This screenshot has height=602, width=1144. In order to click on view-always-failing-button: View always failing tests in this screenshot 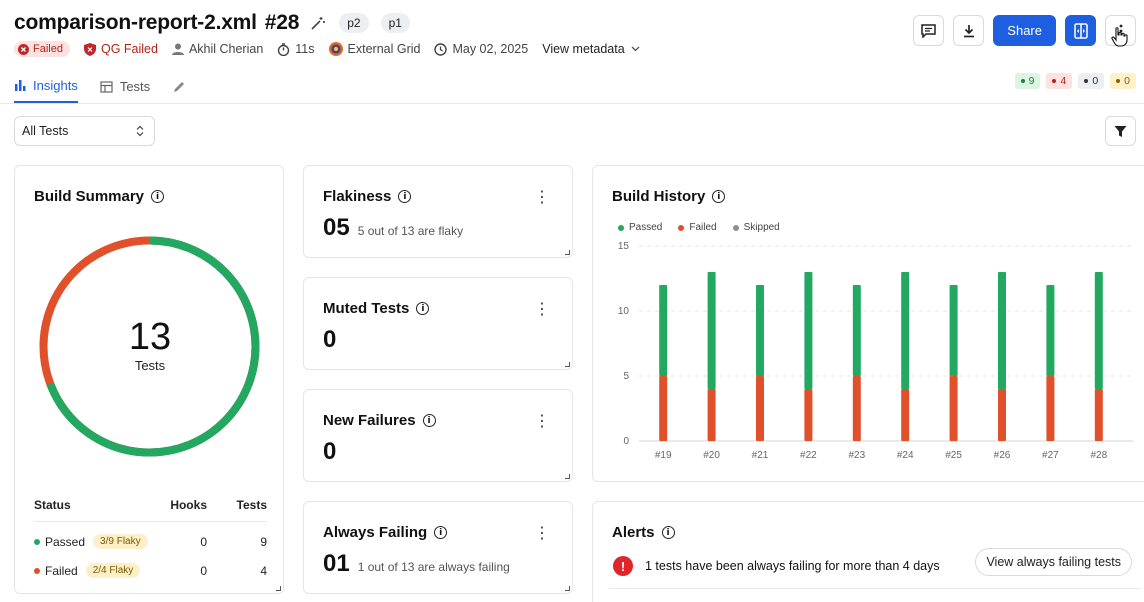, I will do `click(1053, 562)`.